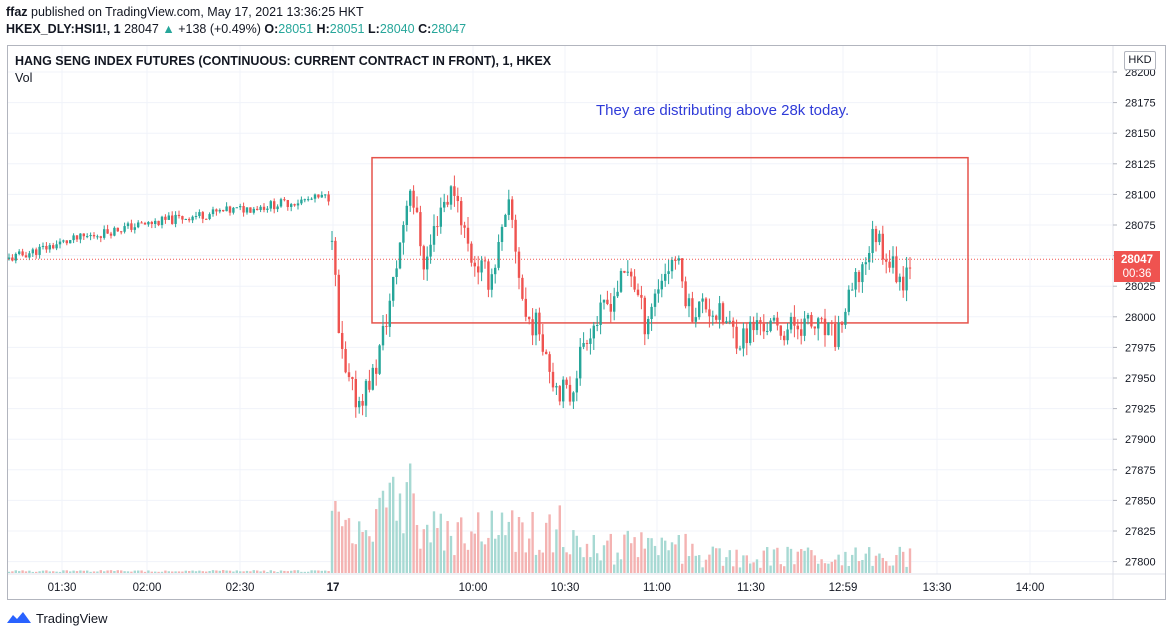 This screenshot has height=638, width=1173. I want to click on close-value: 28047, so click(449, 29).